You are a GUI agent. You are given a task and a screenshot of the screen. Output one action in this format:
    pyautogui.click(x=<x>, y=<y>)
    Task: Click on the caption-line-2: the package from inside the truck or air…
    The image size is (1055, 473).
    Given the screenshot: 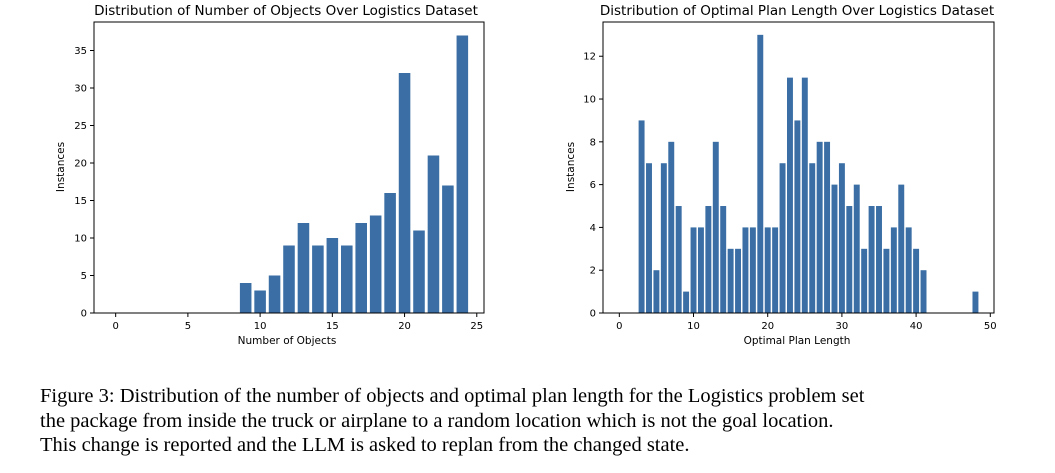 What is the action you would take?
    pyautogui.click(x=437, y=420)
    